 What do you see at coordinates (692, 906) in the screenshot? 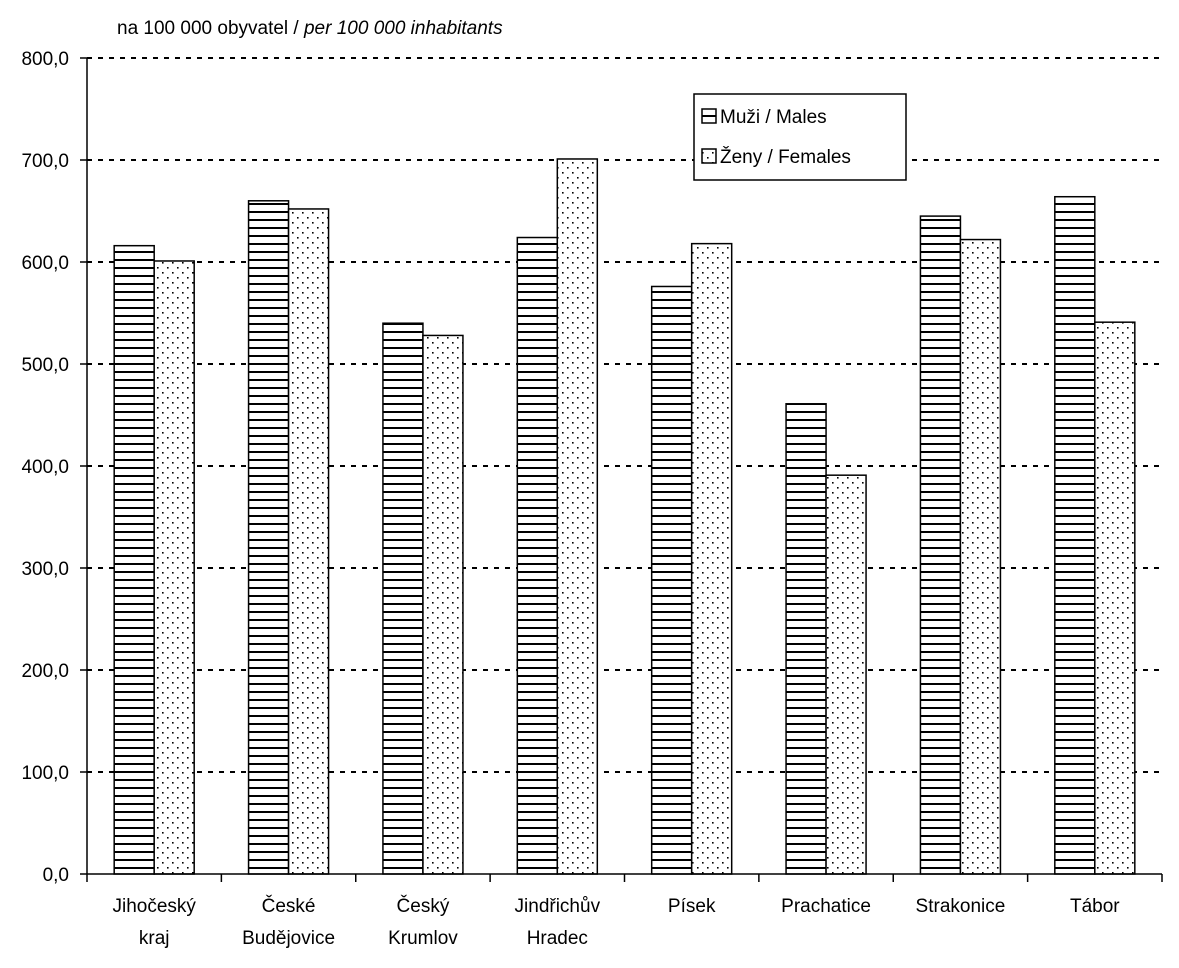
I see `x-category-label: Písek` at bounding box center [692, 906].